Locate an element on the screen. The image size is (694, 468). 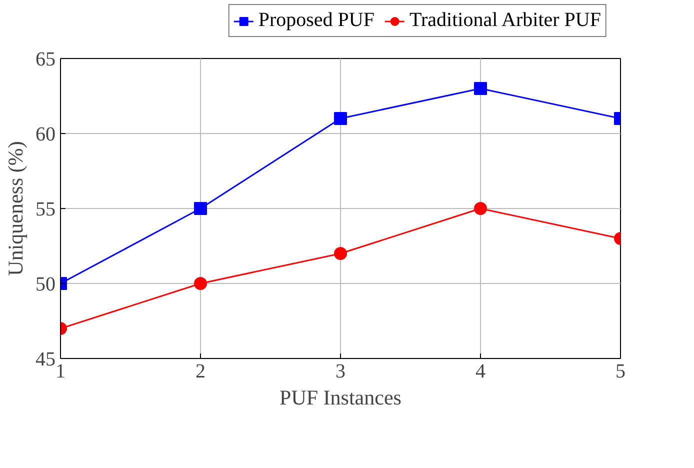
y-tick-label: 65 is located at coordinates (46, 59).